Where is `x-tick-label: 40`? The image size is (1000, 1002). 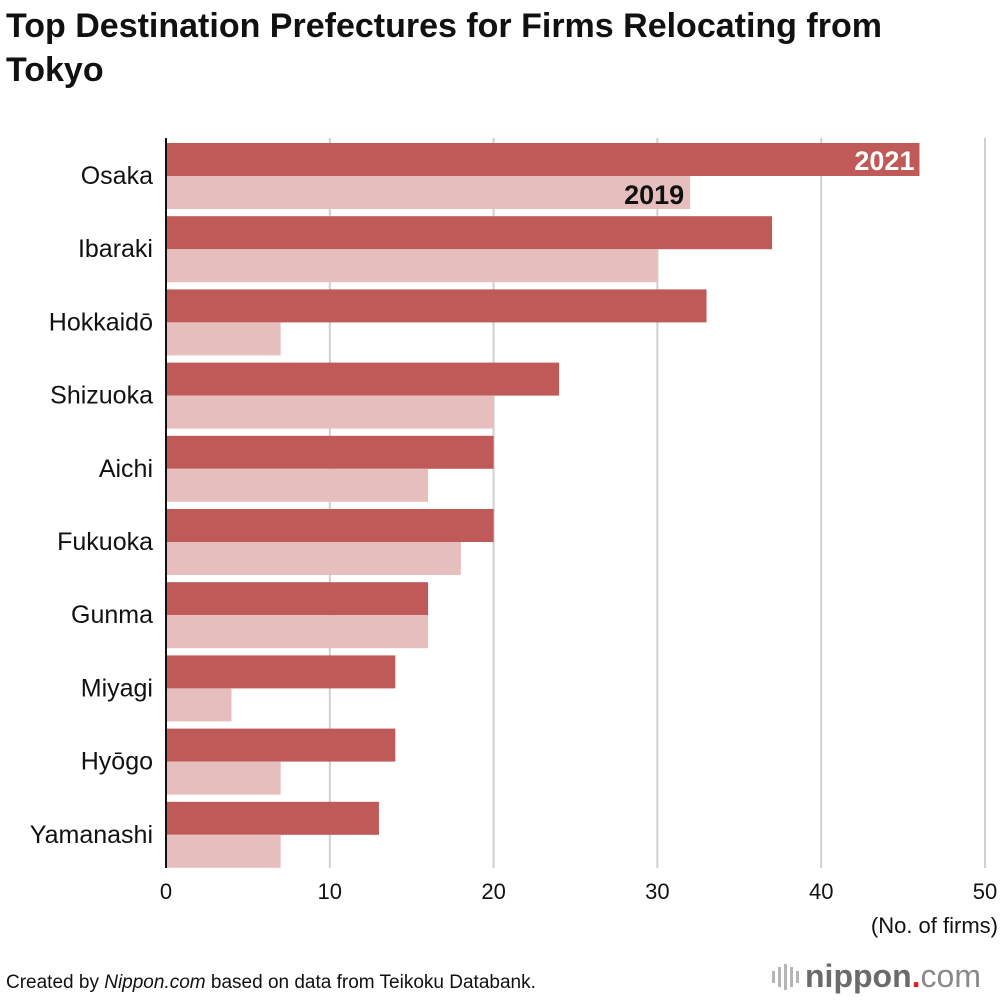 x-tick-label: 40 is located at coordinates (821, 891).